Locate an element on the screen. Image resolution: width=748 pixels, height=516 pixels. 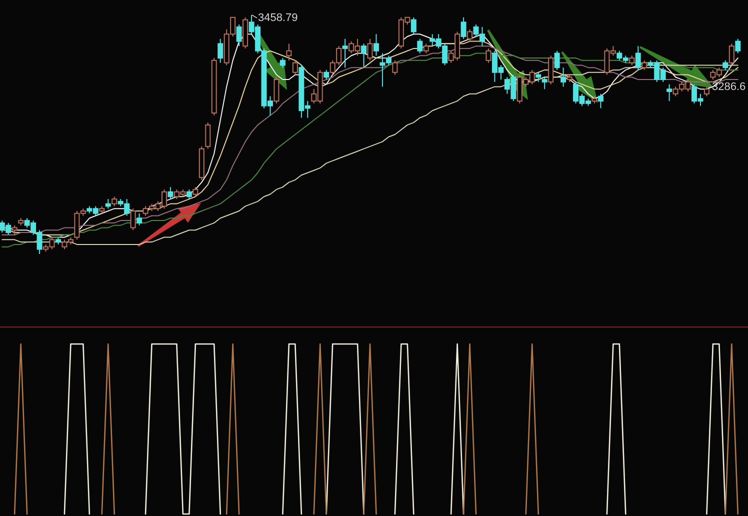
annotation: 3458.79 is located at coordinates (278, 18).